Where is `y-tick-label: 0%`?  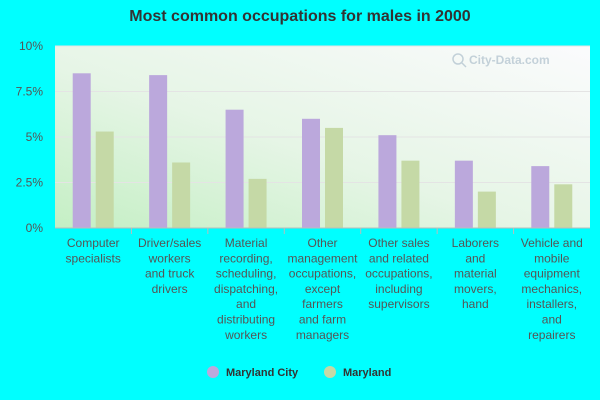
y-tick-label: 0% is located at coordinates (35, 228).